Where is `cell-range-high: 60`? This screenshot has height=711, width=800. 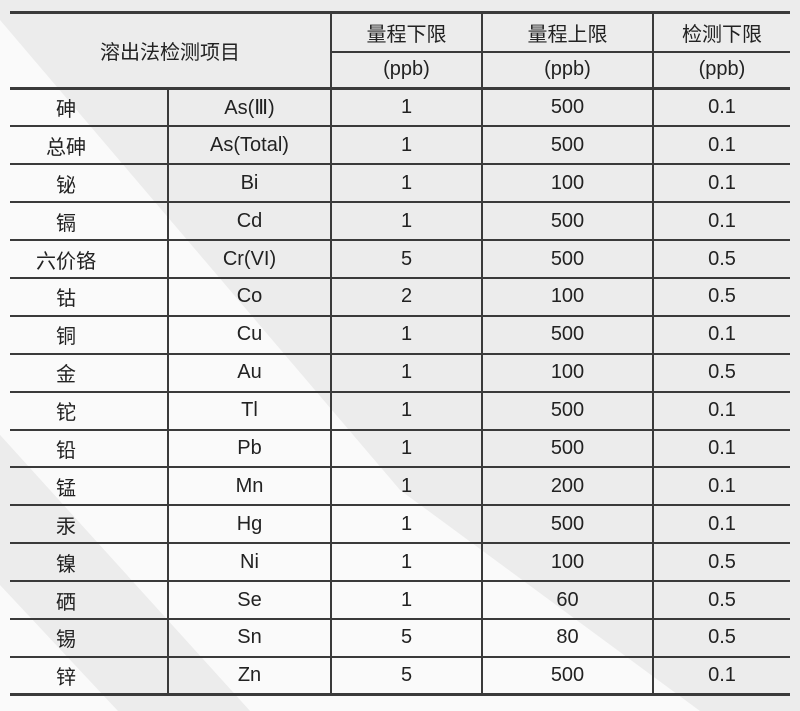 cell-range-high: 60 is located at coordinates (568, 600).